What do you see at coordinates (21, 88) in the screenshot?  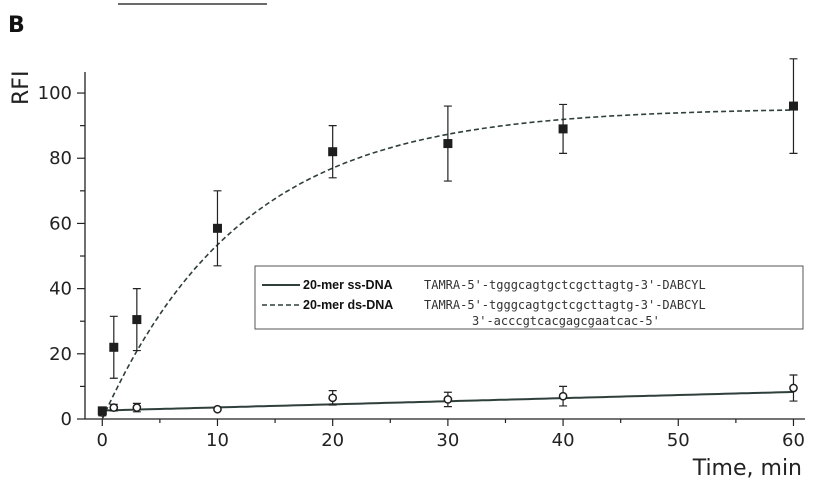 I see `y-axis-title: RFI` at bounding box center [21, 88].